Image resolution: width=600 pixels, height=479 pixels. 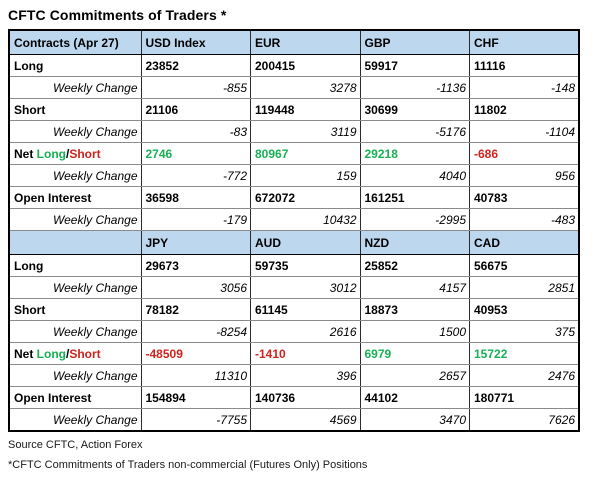 What do you see at coordinates (195, 87) in the screenshot?
I see `cell-weekly-change: -855` at bounding box center [195, 87].